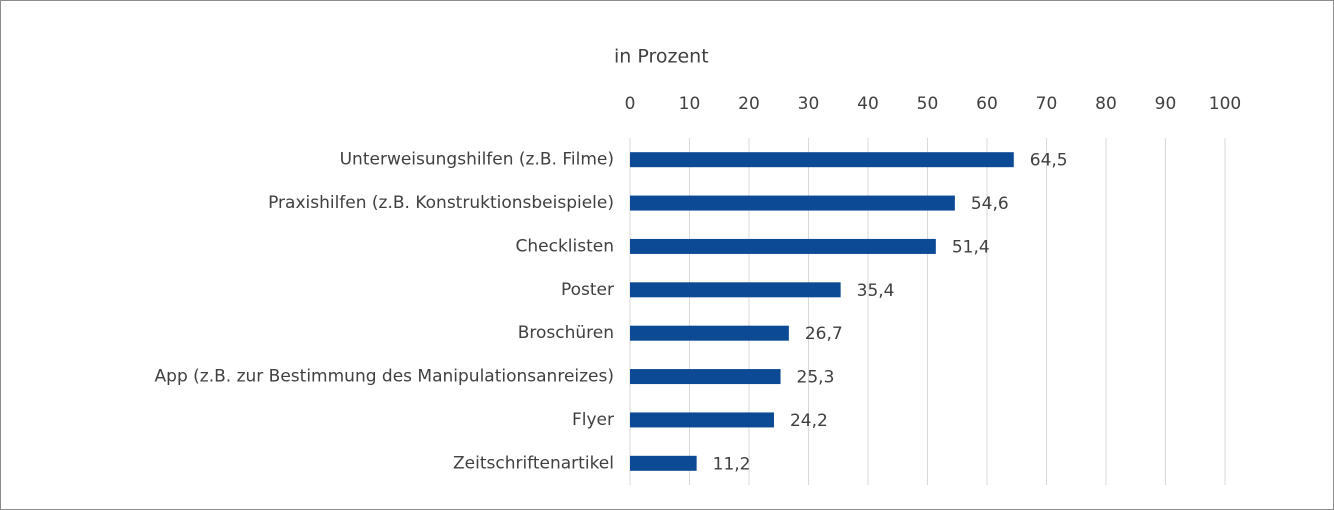  Describe the element at coordinates (1166, 104) in the screenshot. I see `x-tick-label: 90` at that location.